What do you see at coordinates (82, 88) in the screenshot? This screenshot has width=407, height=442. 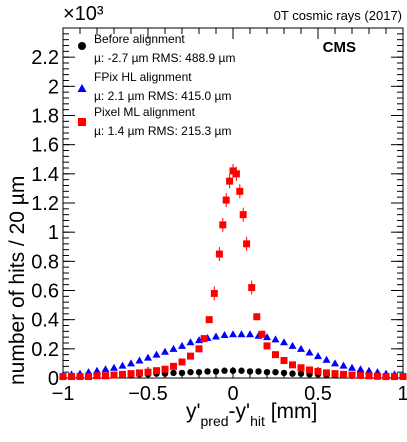 I see `legend-marker-fpix` at bounding box center [82, 88].